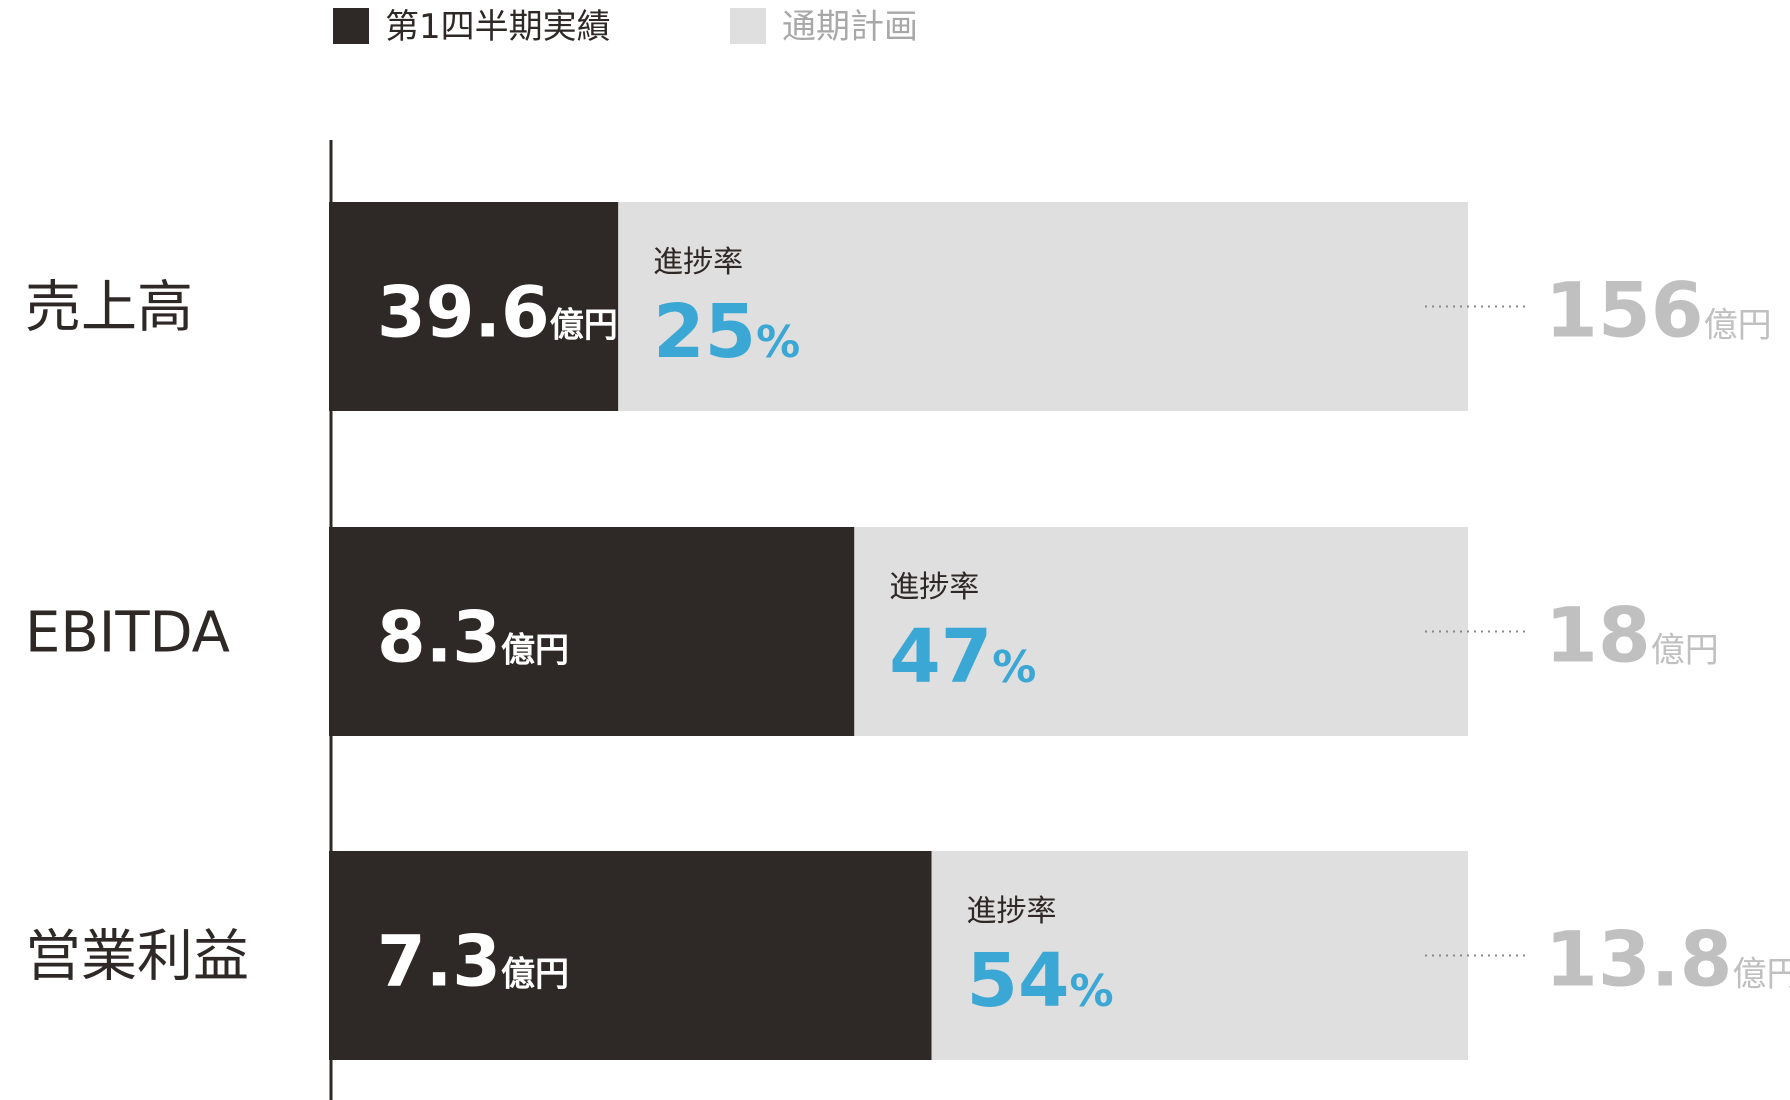  I want to click on actual-value-label: 8.3億円, so click(473, 638).